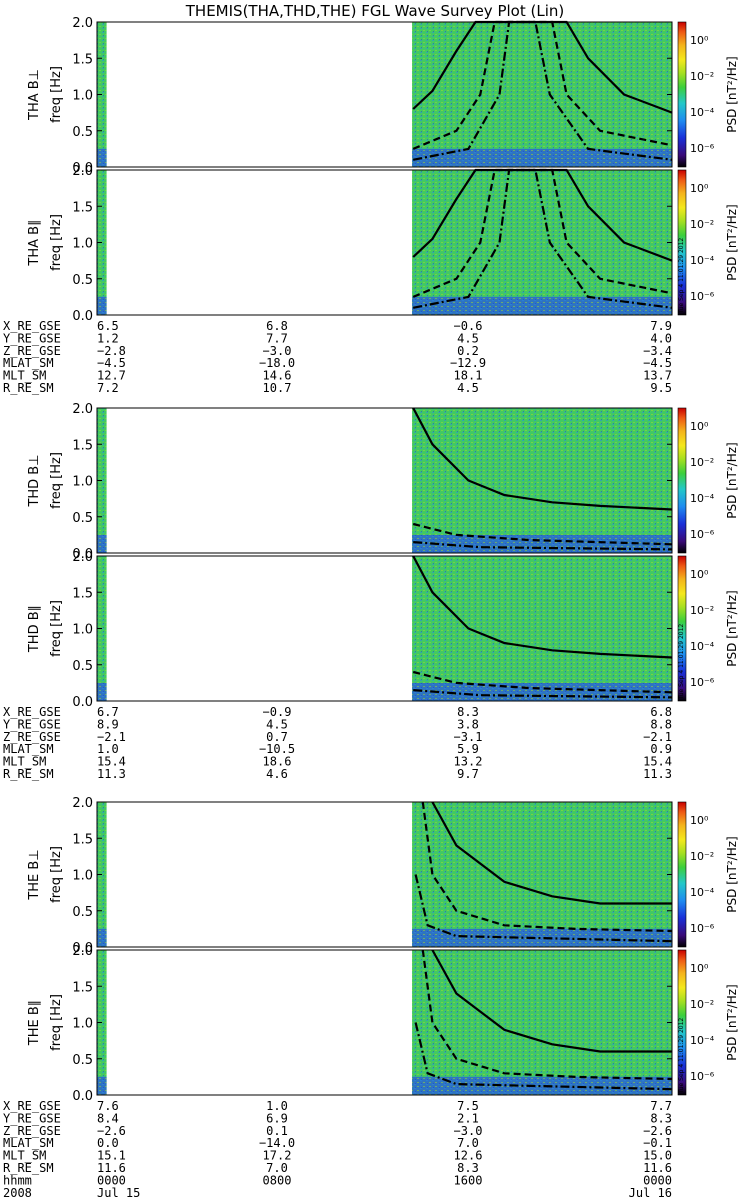 Image resolution: width=750 pixels, height=1200 pixels. What do you see at coordinates (277, 749) in the screenshot?
I see `ephemeris-value: −10.5` at bounding box center [277, 749].